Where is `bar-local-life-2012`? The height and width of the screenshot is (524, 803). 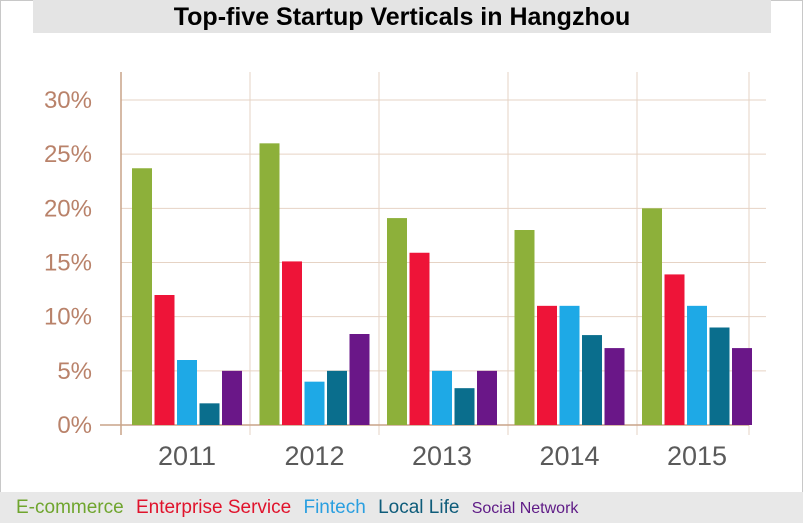
bar-local-life-2012 is located at coordinates (337, 397).